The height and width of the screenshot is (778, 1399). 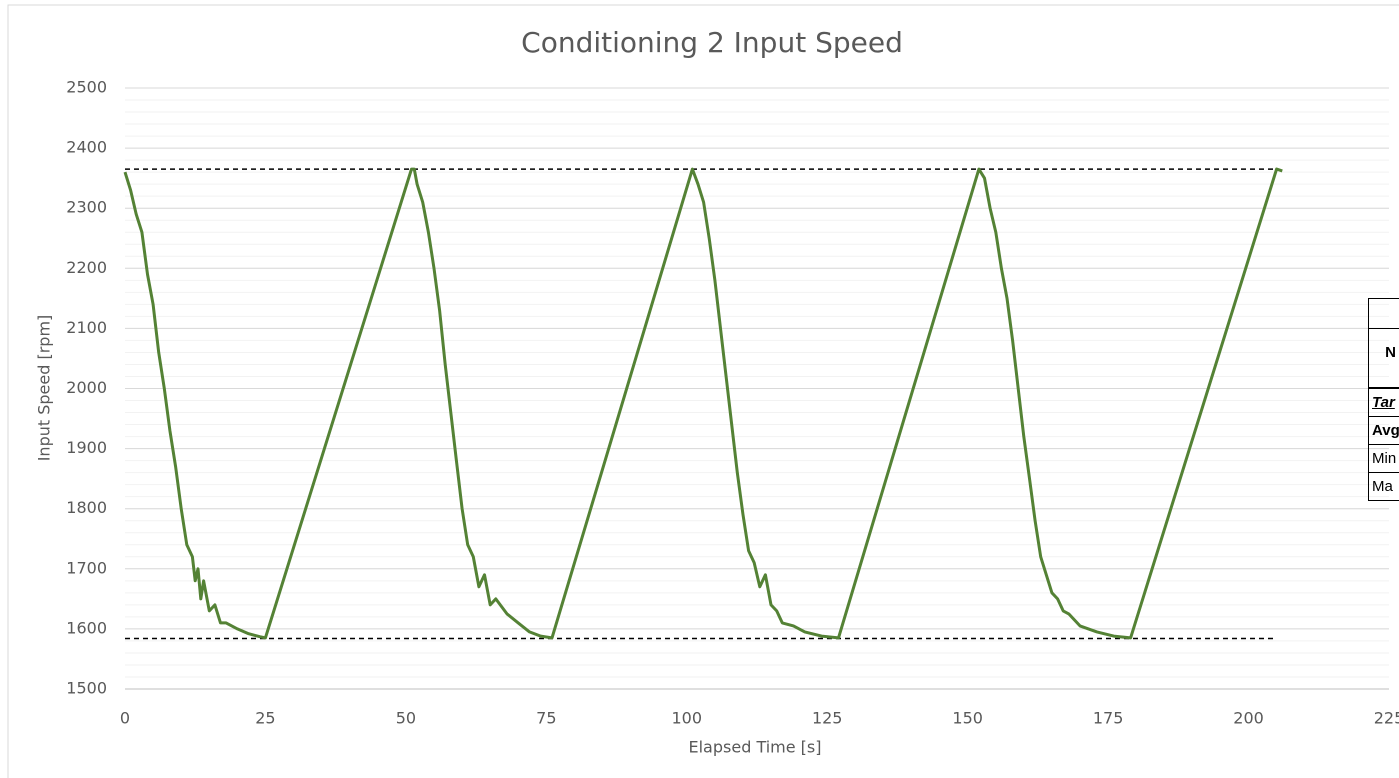 What do you see at coordinates (1382, 486) in the screenshot?
I see `table-cell: Ma` at bounding box center [1382, 486].